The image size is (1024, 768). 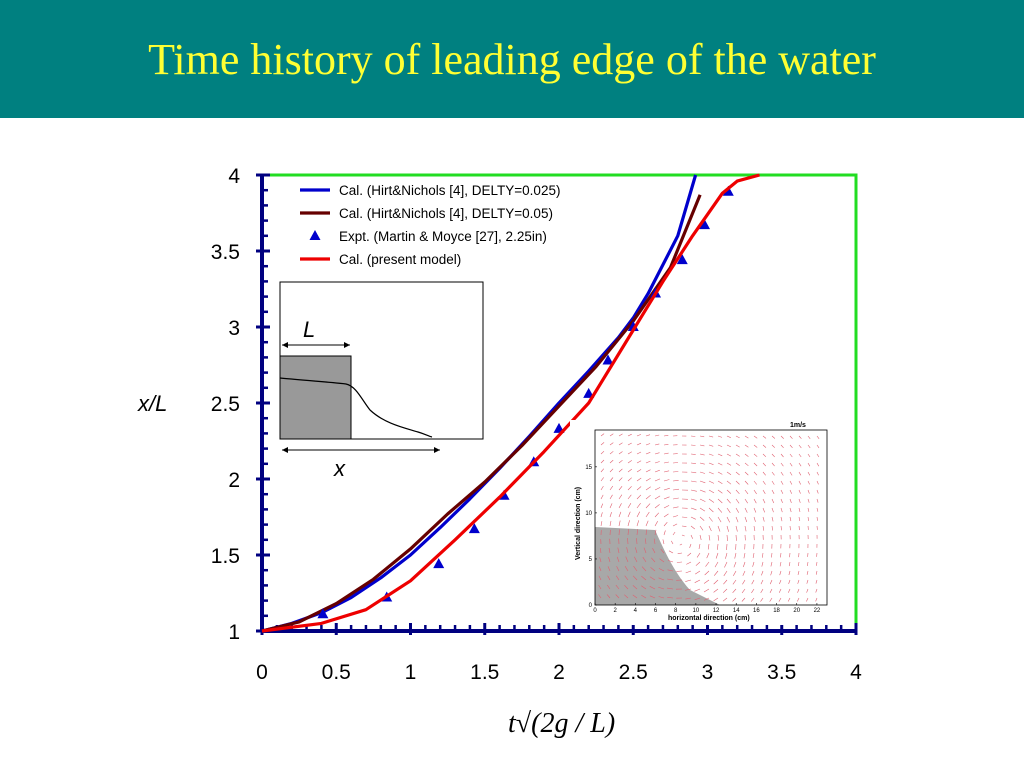 I want to click on x-tick-label: 4, so click(x=856, y=672).